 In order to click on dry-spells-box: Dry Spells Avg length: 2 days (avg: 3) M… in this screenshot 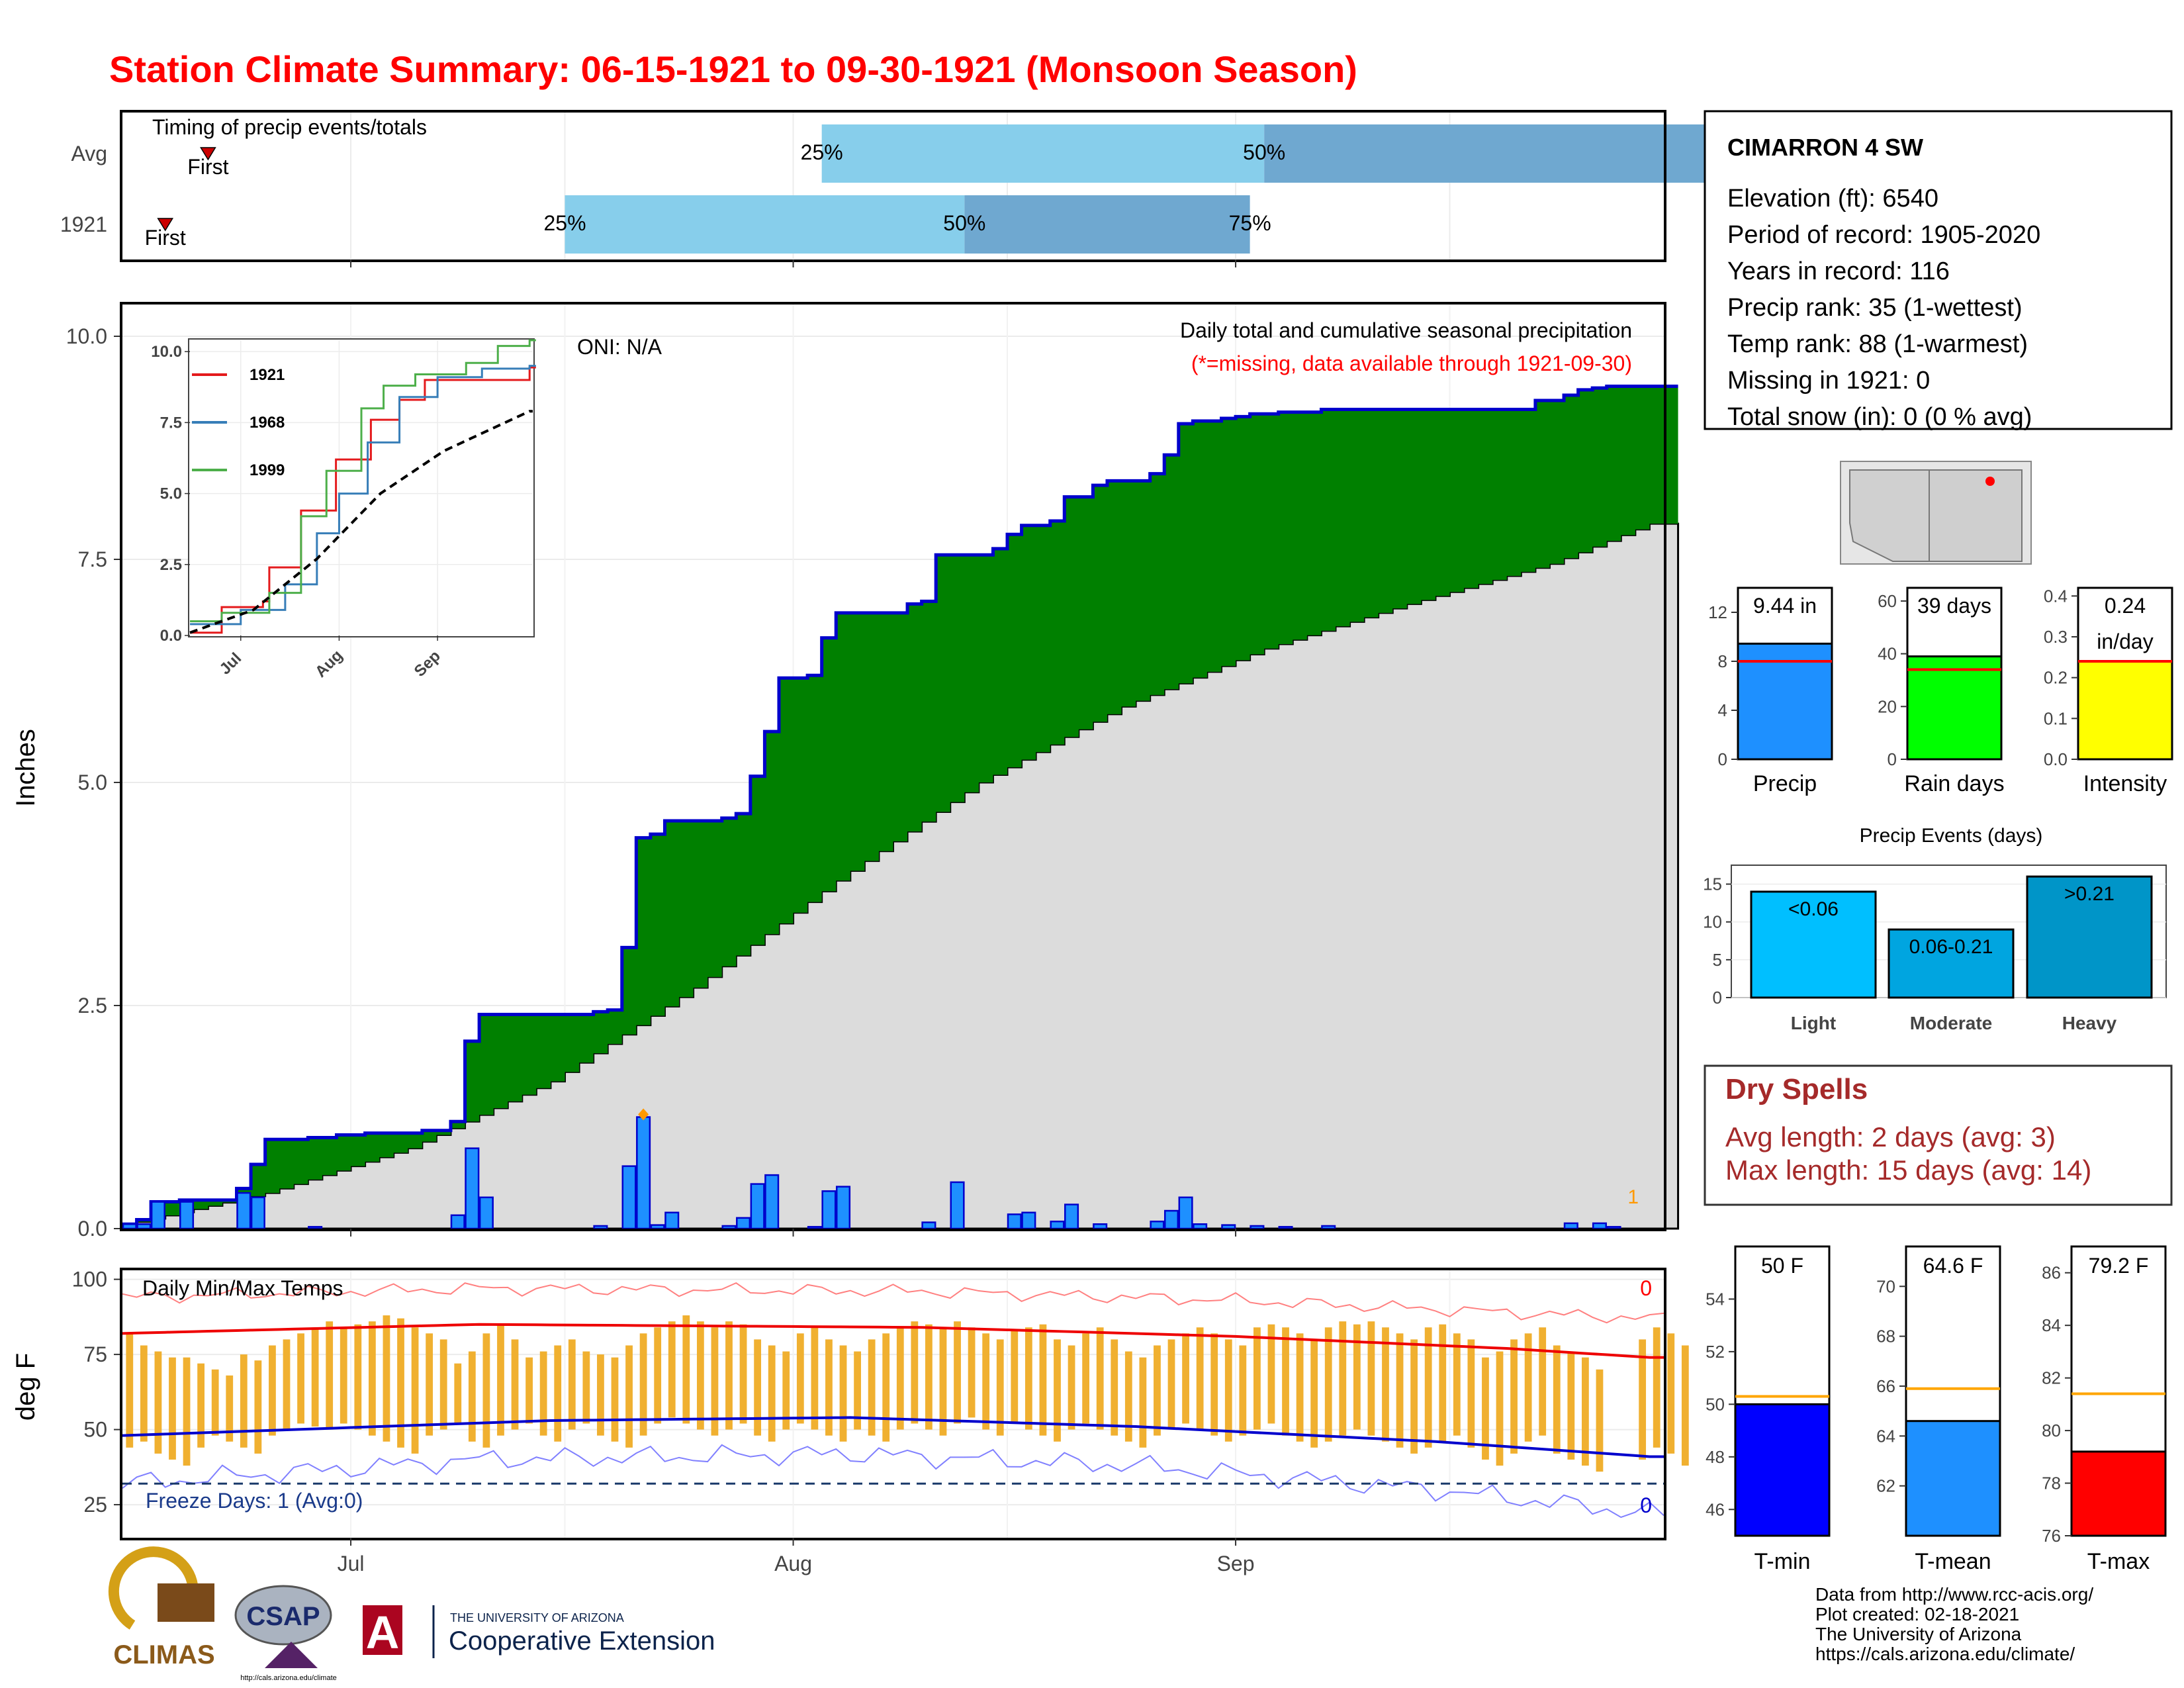, I will do `click(1939, 1135)`.